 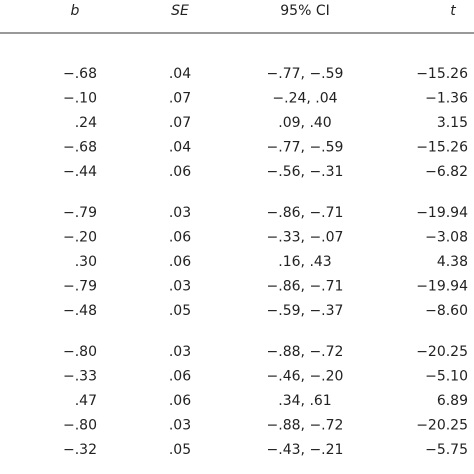 I want to click on table-cell: .34, .61, so click(x=304, y=401).